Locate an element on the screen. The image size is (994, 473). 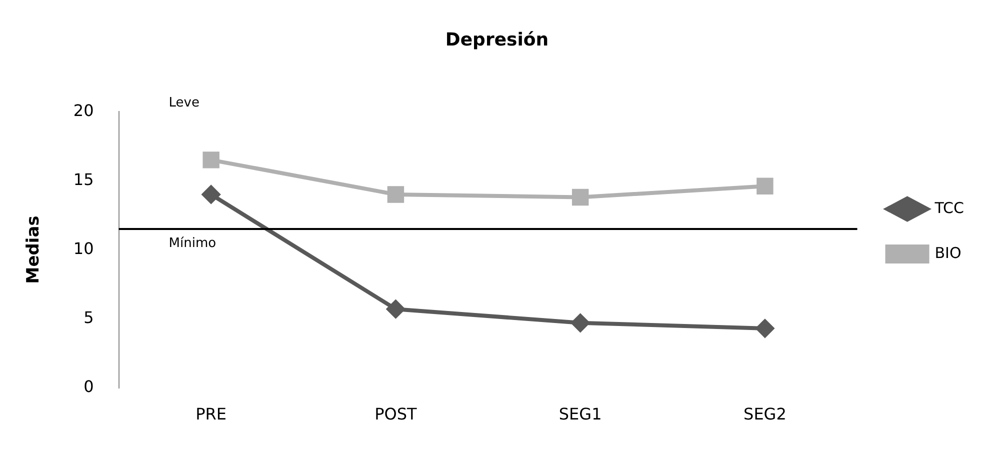
x-tick-label: SEG1 is located at coordinates (580, 414).